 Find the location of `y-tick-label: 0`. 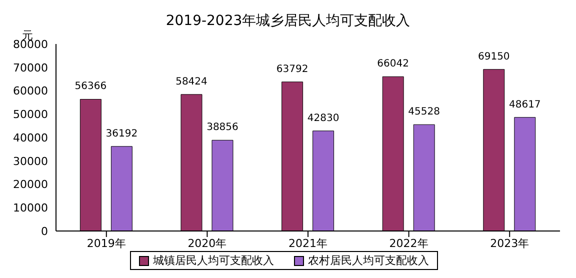

y-tick-label: 0 is located at coordinates (44, 231).